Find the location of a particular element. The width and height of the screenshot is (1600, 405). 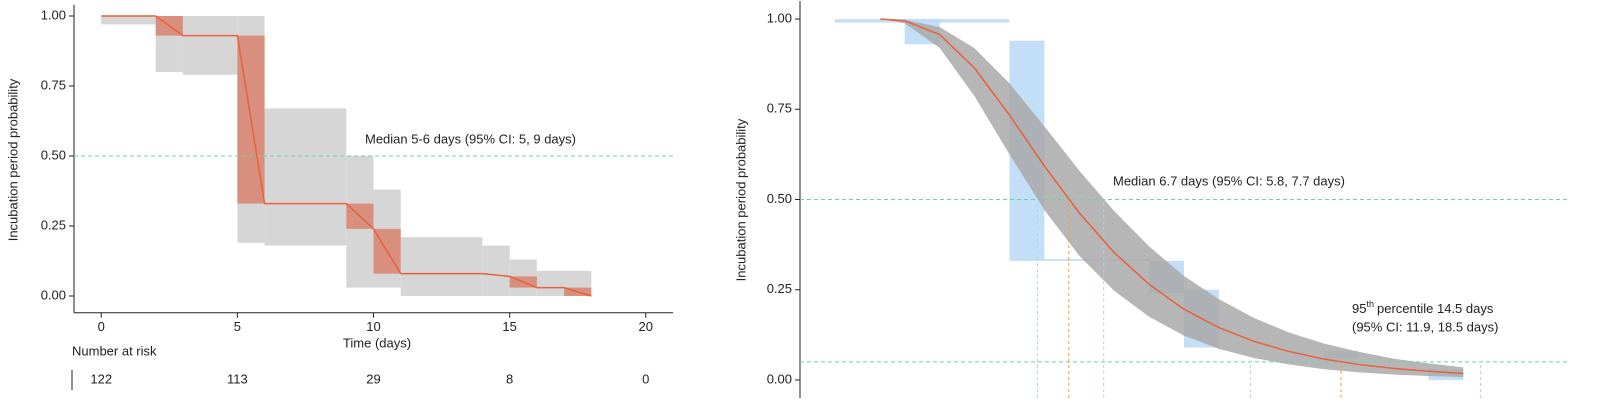

risk-count: 29 is located at coordinates (373, 378).